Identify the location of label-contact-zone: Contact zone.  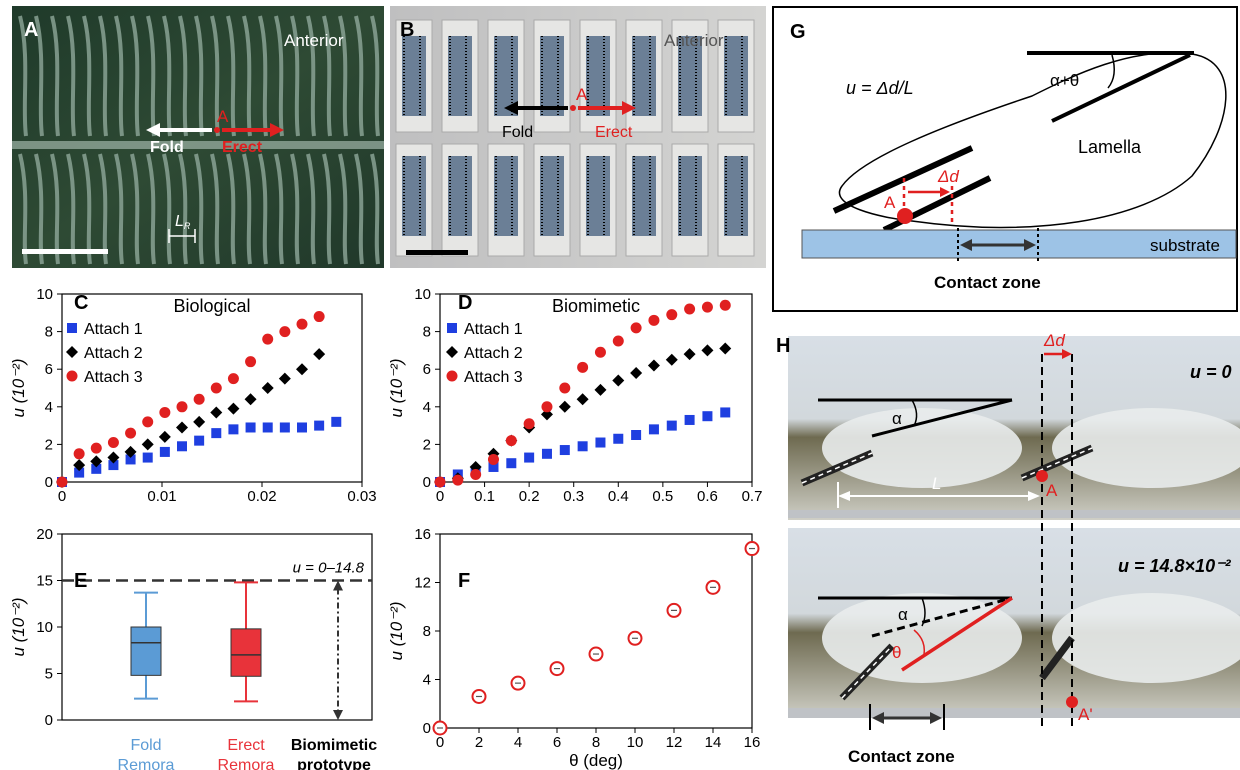
(901, 756).